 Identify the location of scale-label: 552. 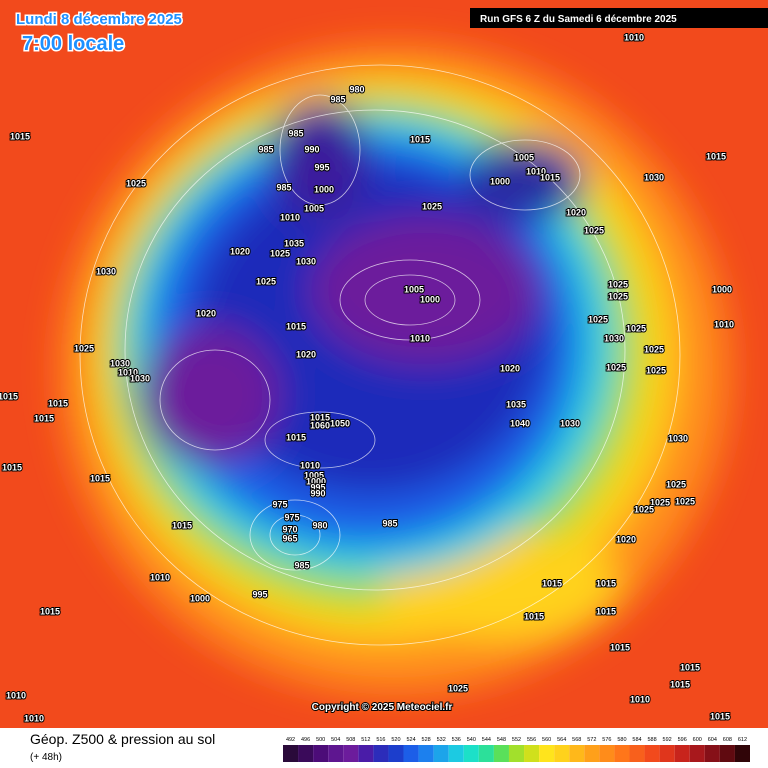
(516, 740).